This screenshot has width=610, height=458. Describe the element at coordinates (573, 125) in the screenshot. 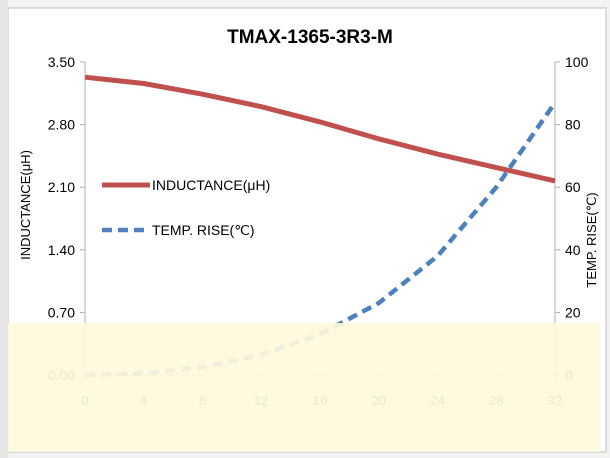

I see `y2-tick-label: 80` at that location.